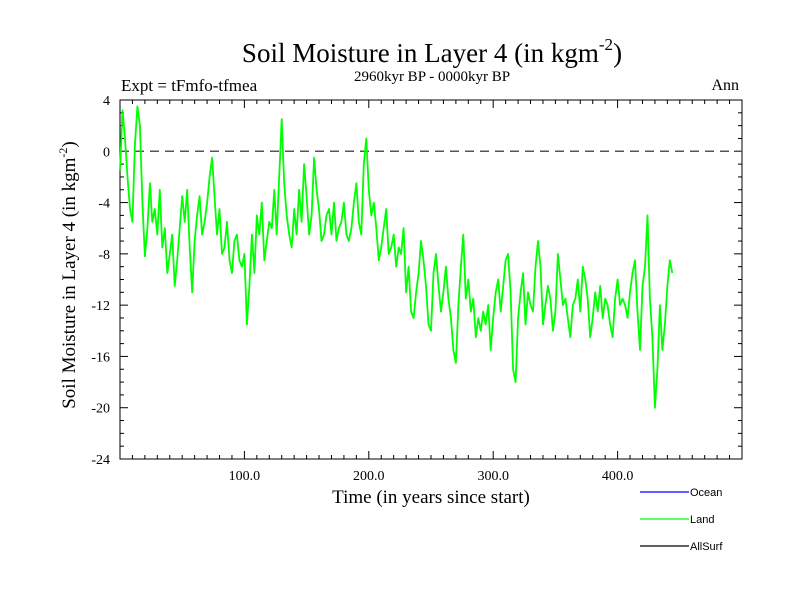 Image resolution: width=800 pixels, height=600 pixels. Describe the element at coordinates (706, 493) in the screenshot. I see `legend-ocean-label: Ocean` at that location.